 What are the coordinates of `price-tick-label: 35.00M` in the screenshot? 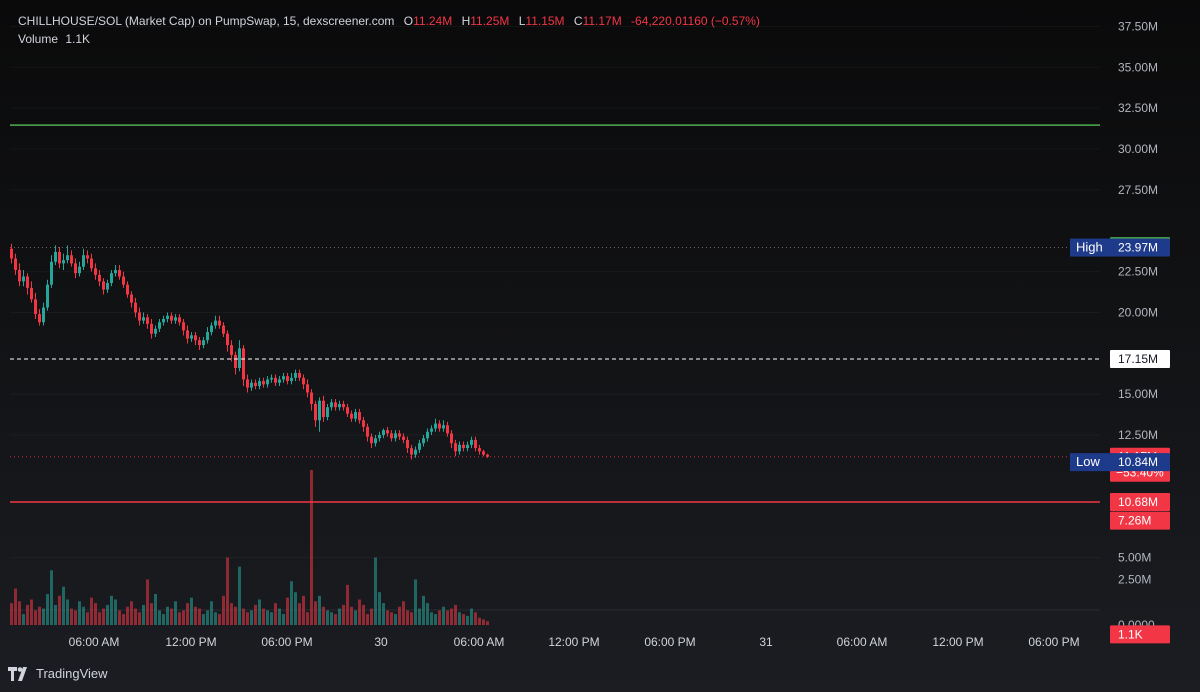 It's located at (1138, 67).